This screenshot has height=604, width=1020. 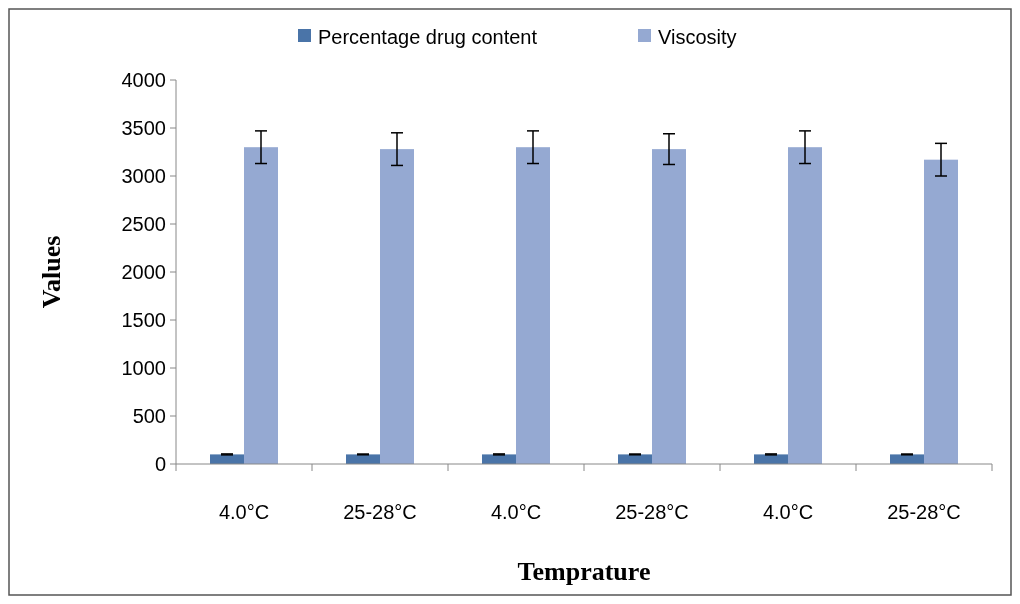 What do you see at coordinates (143, 224) in the screenshot?
I see `y-tick-label: 2500` at bounding box center [143, 224].